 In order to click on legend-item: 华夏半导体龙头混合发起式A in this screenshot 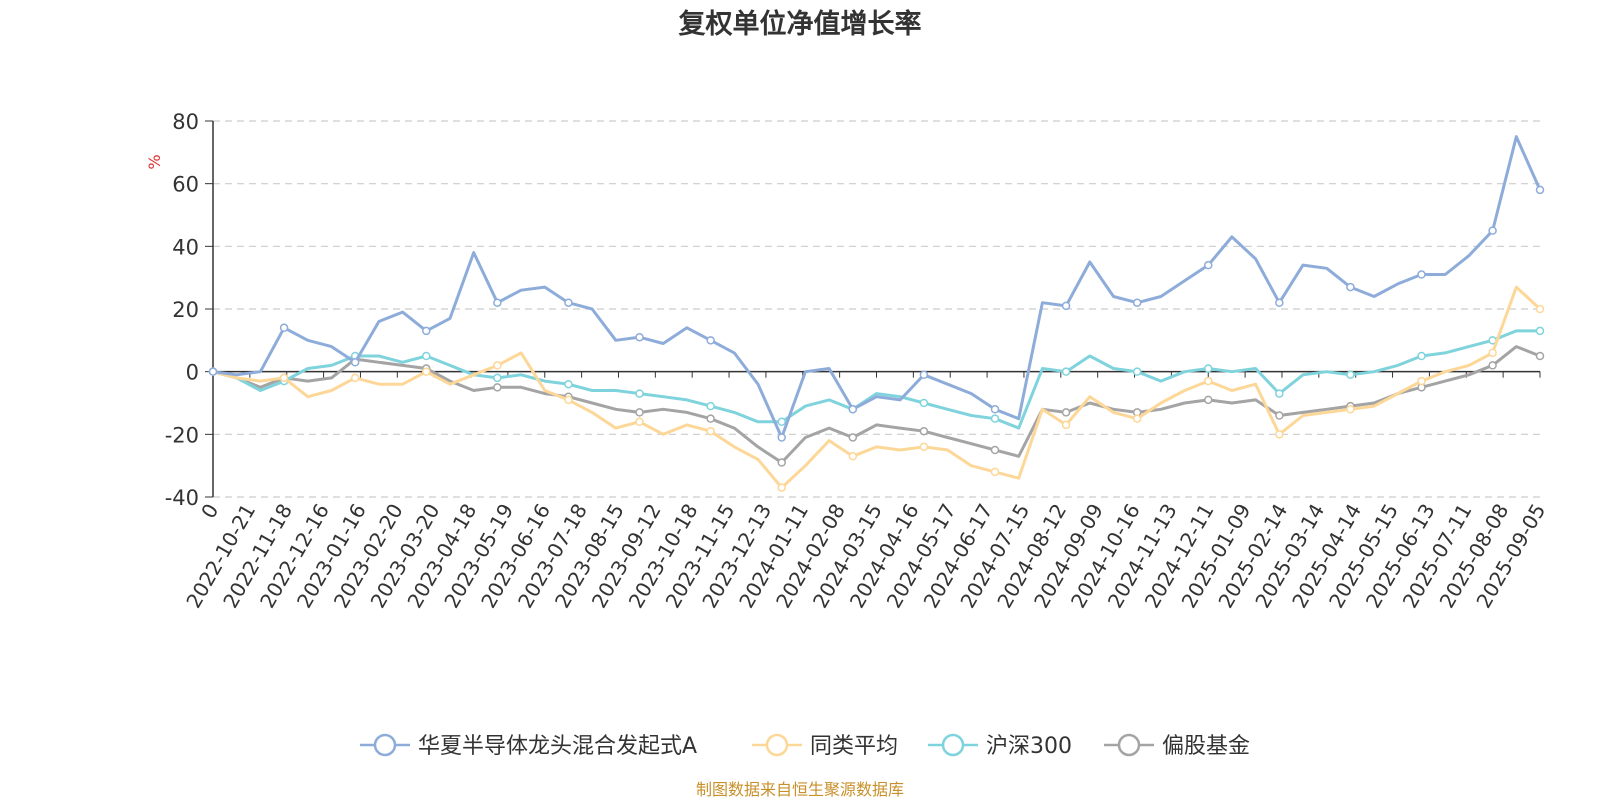, I will do `click(528, 746)`.